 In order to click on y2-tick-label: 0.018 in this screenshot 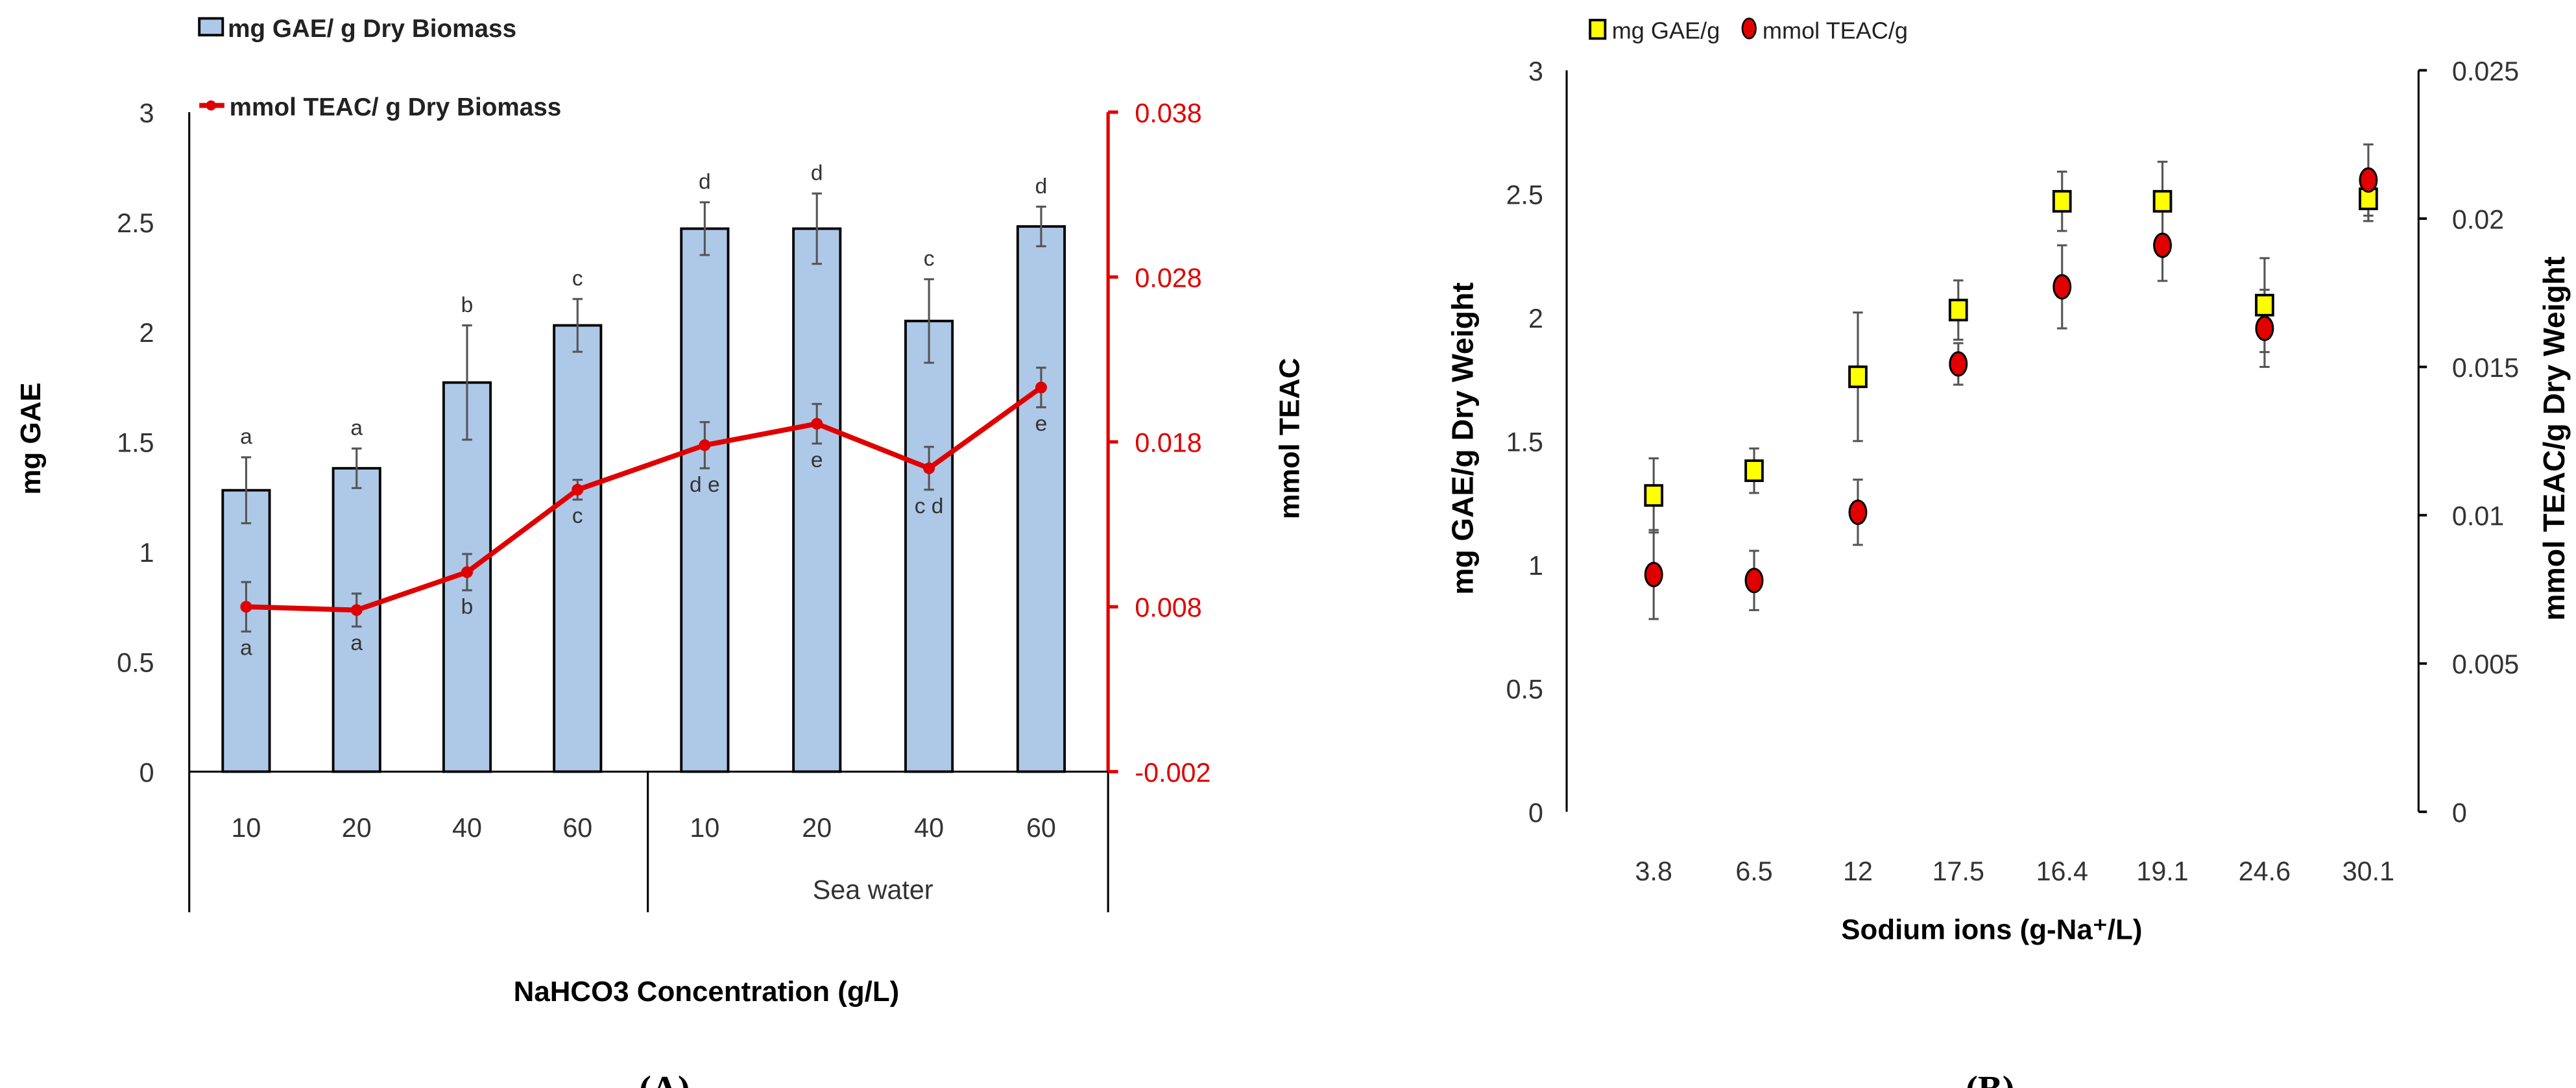, I will do `click(1168, 443)`.